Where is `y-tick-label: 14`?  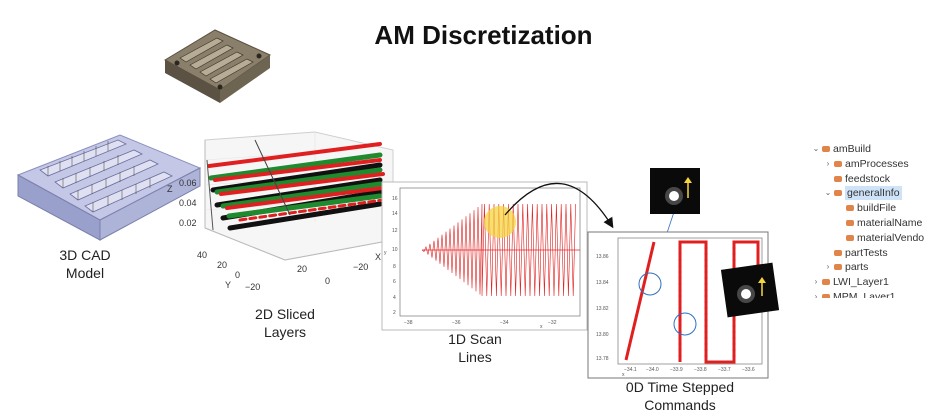 y-tick-label: 14 is located at coordinates (395, 214).